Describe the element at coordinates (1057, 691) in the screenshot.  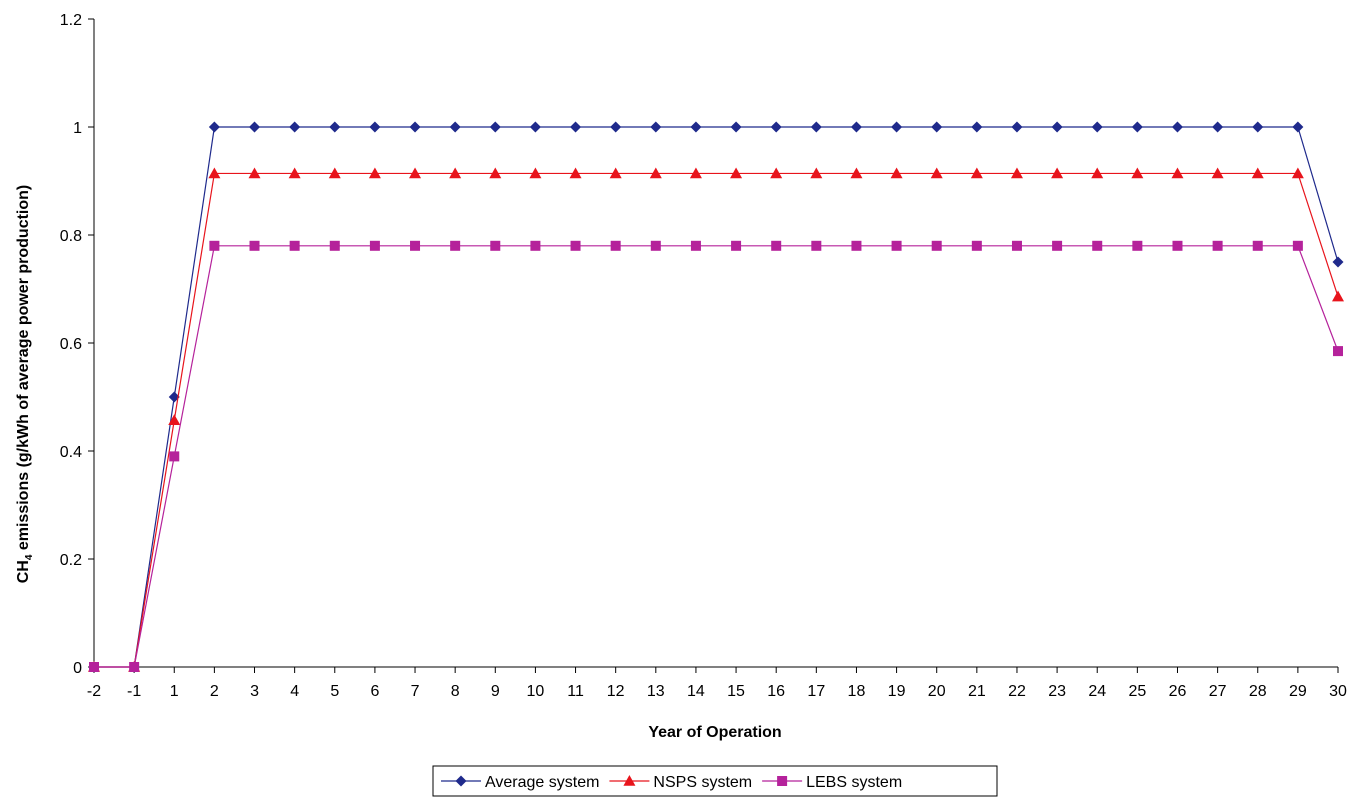
I see `x-tick-label: 23` at that location.